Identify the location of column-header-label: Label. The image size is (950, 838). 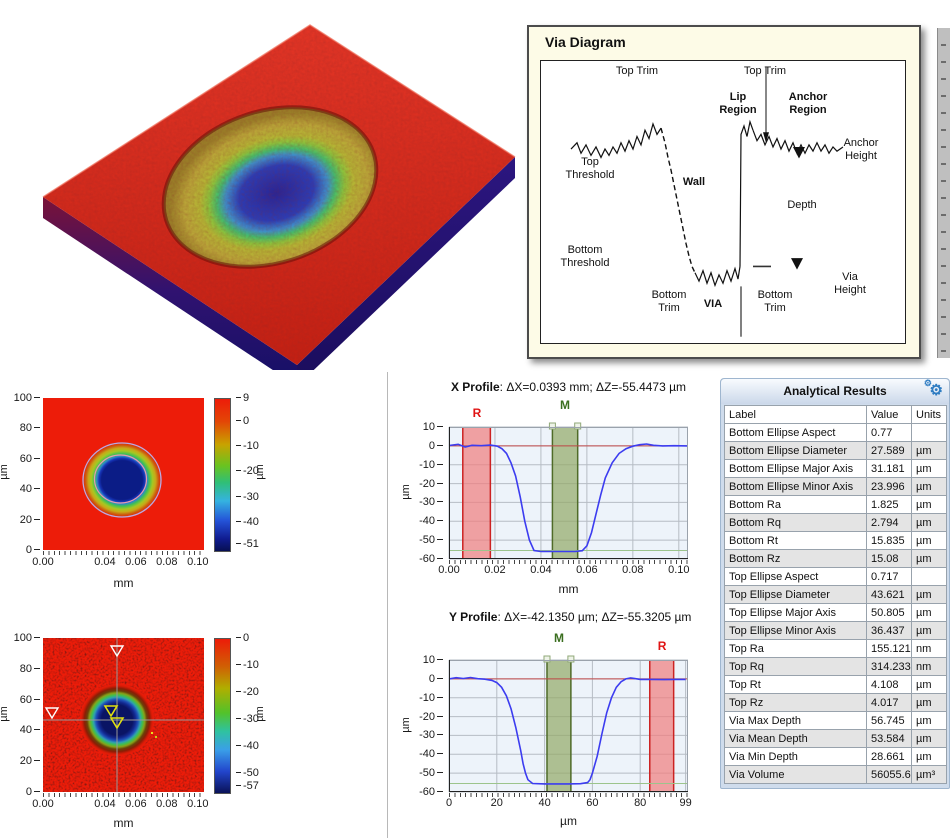
(795, 414).